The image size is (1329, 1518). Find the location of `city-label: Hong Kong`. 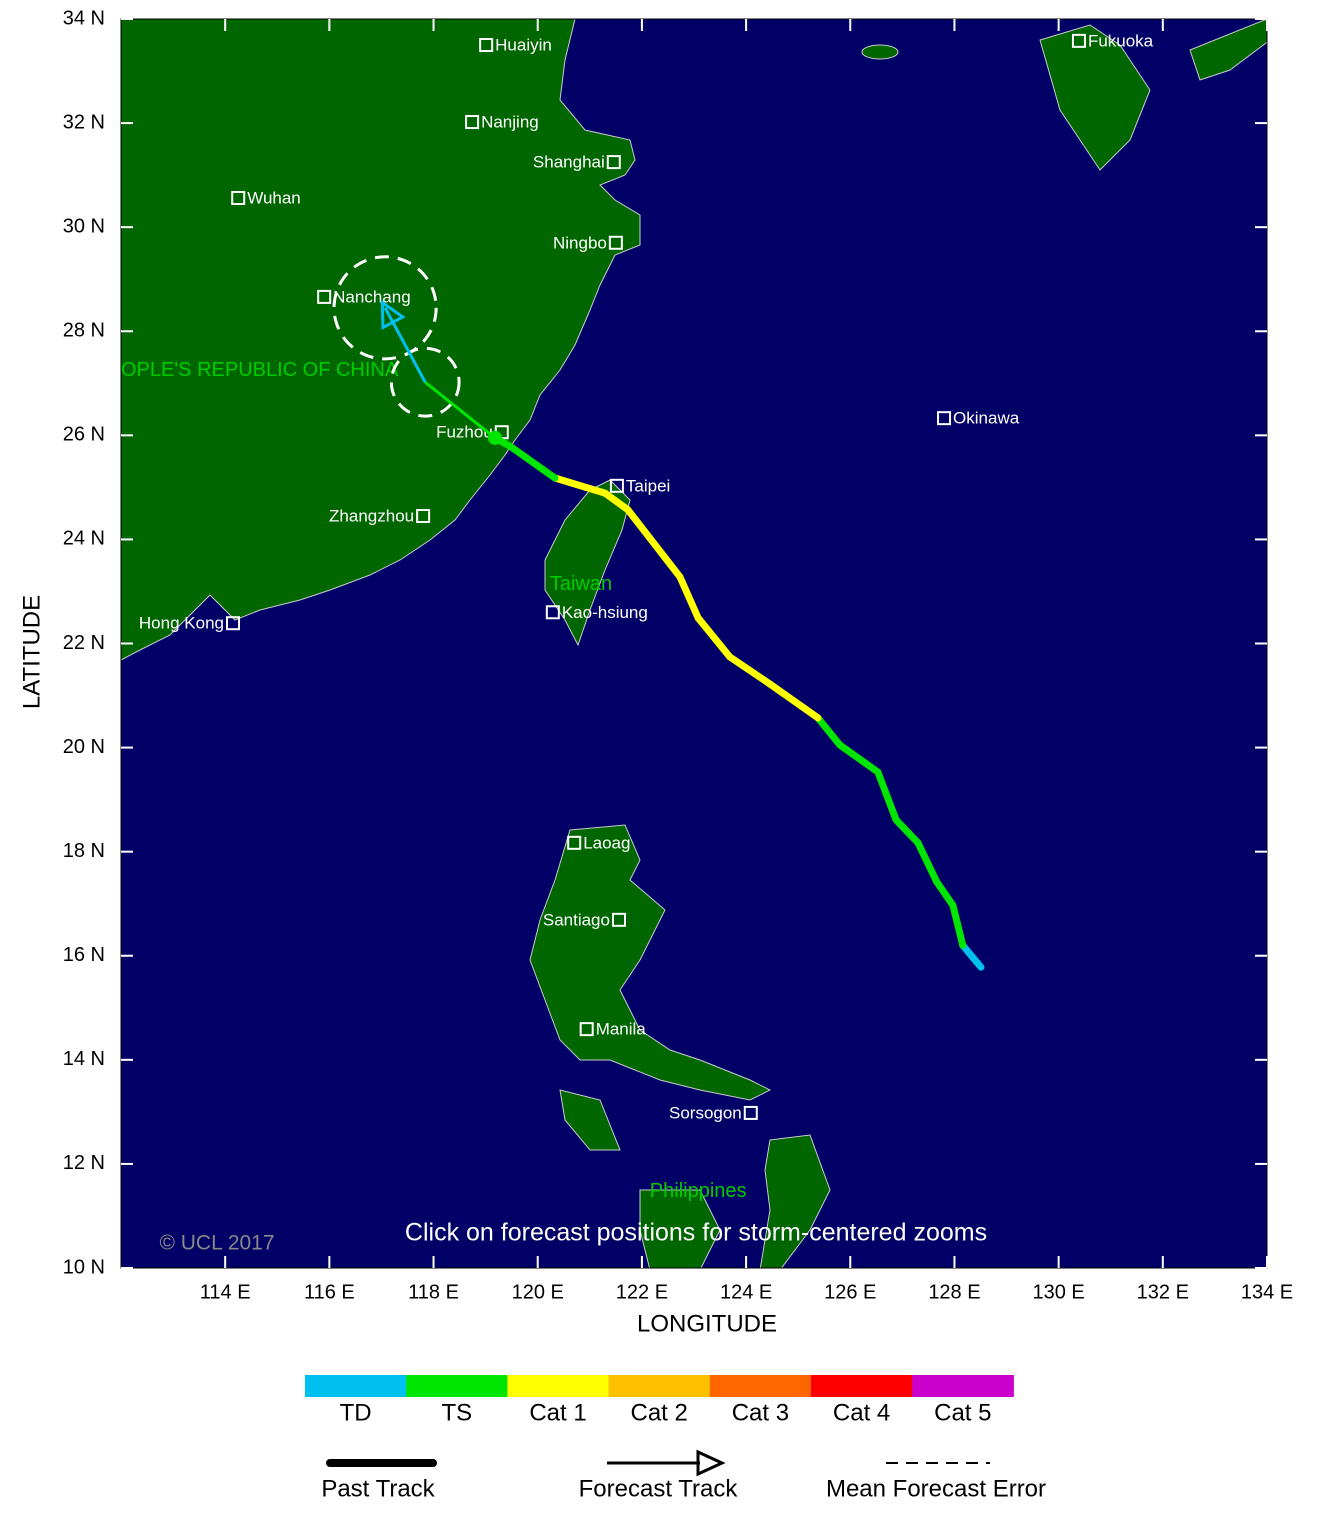

city-label: Hong Kong is located at coordinates (181, 623).